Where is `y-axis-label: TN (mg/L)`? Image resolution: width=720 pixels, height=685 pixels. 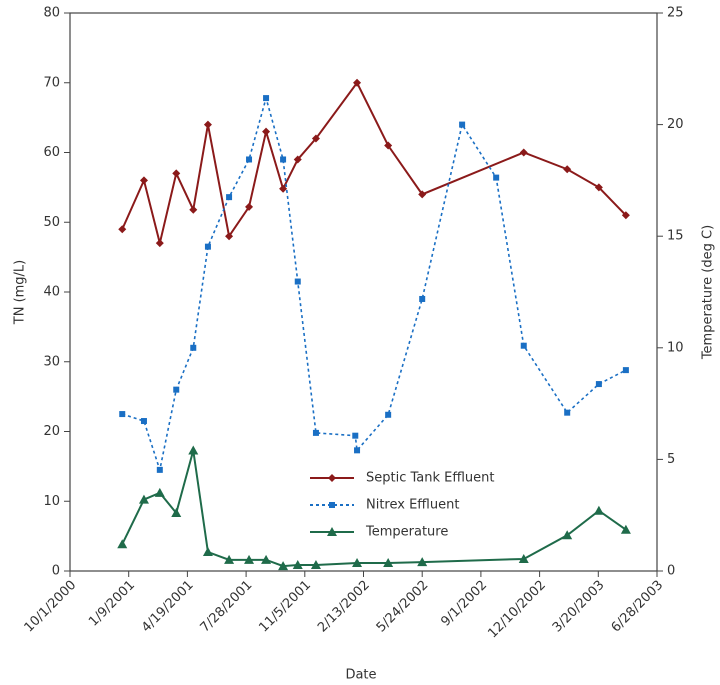 y-axis-label: TN (mg/L) is located at coordinates (20, 292).